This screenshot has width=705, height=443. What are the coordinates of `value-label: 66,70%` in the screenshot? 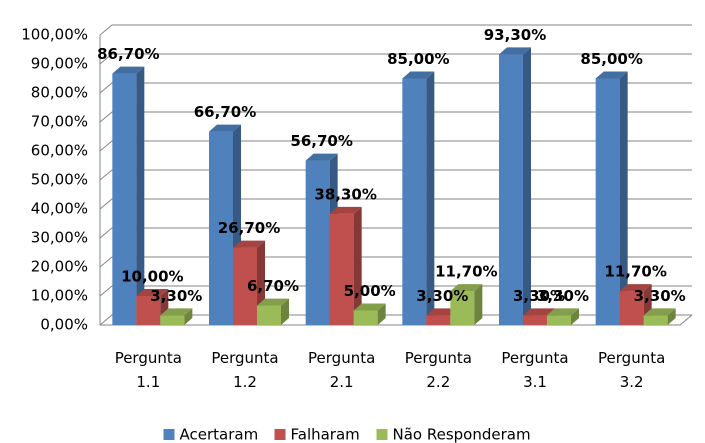 It's located at (225, 112).